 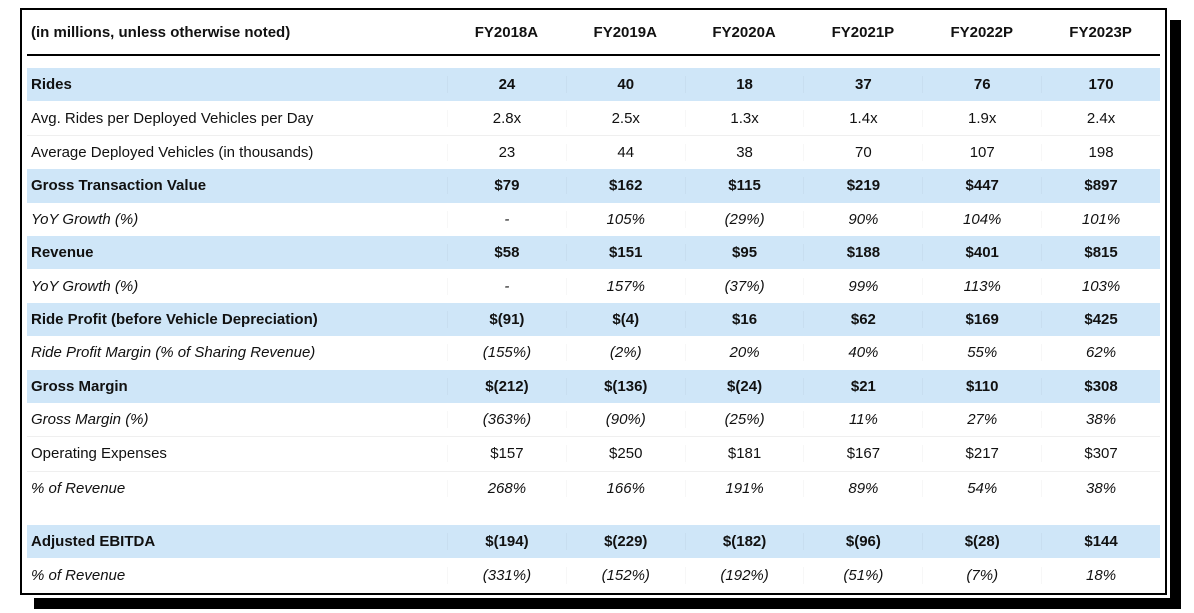 I want to click on table-row: YoY Growth (%) -105% (29%) 90% 104% 101%, so click(x=593, y=219).